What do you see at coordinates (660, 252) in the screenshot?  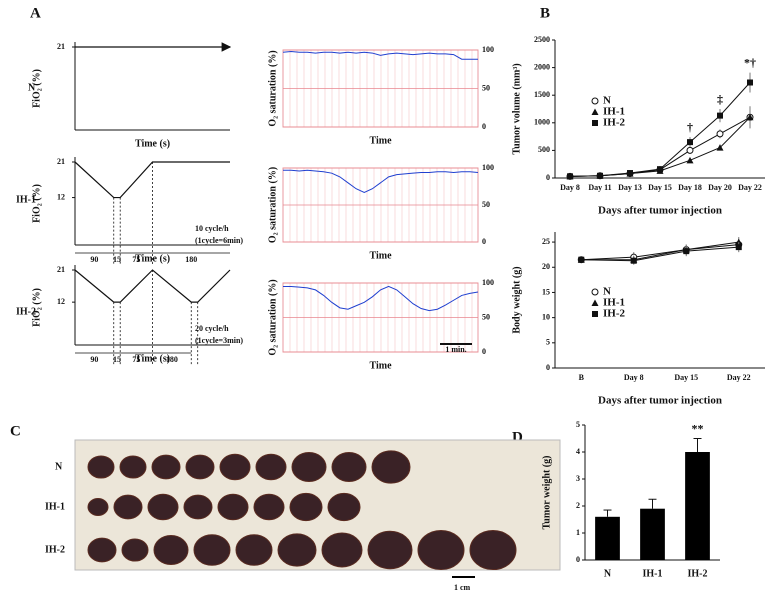 I see `series-line` at bounding box center [660, 252].